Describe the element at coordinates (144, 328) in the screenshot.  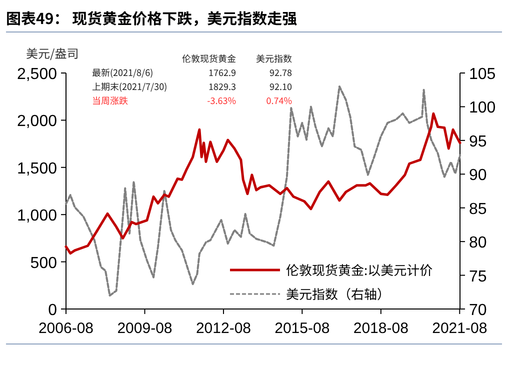
I see `x-tick-label: 2009-08` at that location.